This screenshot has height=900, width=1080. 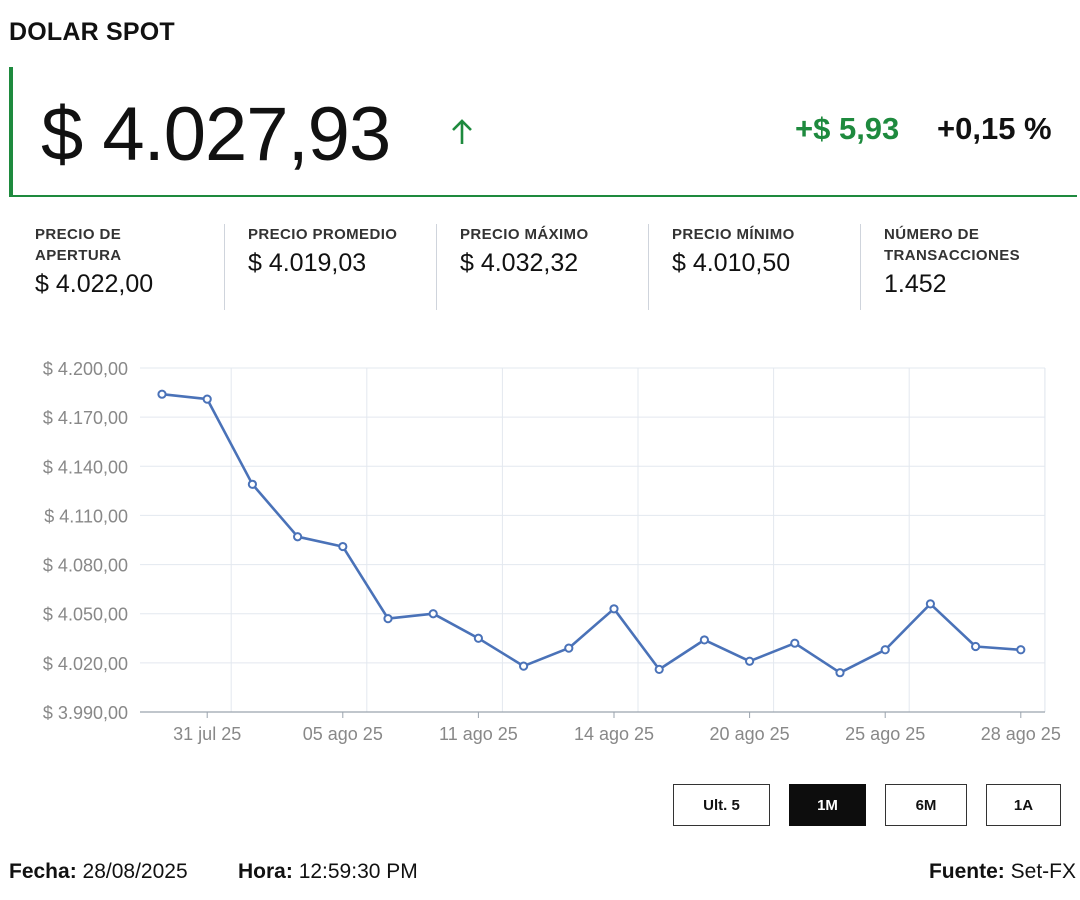 What do you see at coordinates (215, 134) in the screenshot?
I see `current-price: $ 4.027,93` at bounding box center [215, 134].